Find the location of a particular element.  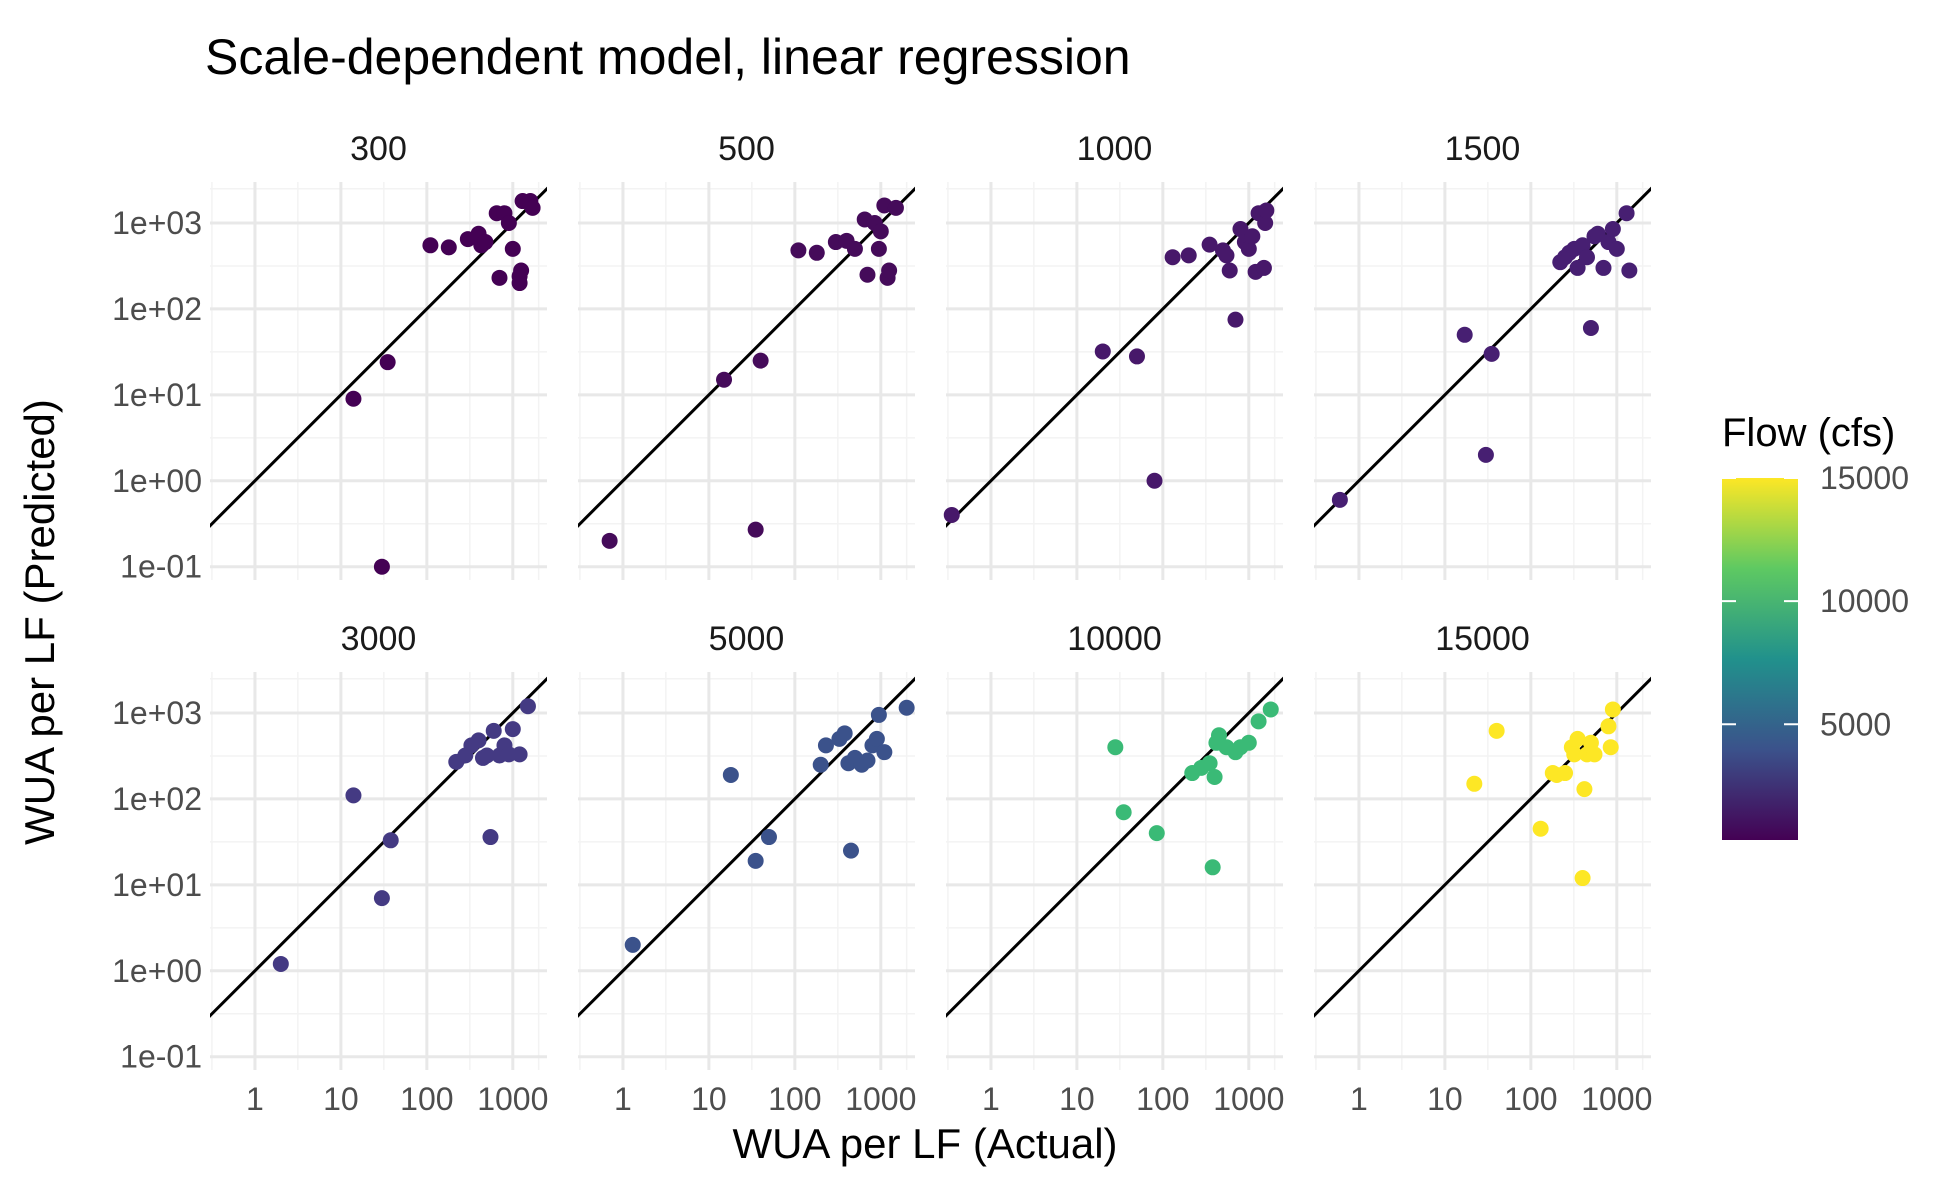

facet-label: 1500 is located at coordinates (1483, 149).